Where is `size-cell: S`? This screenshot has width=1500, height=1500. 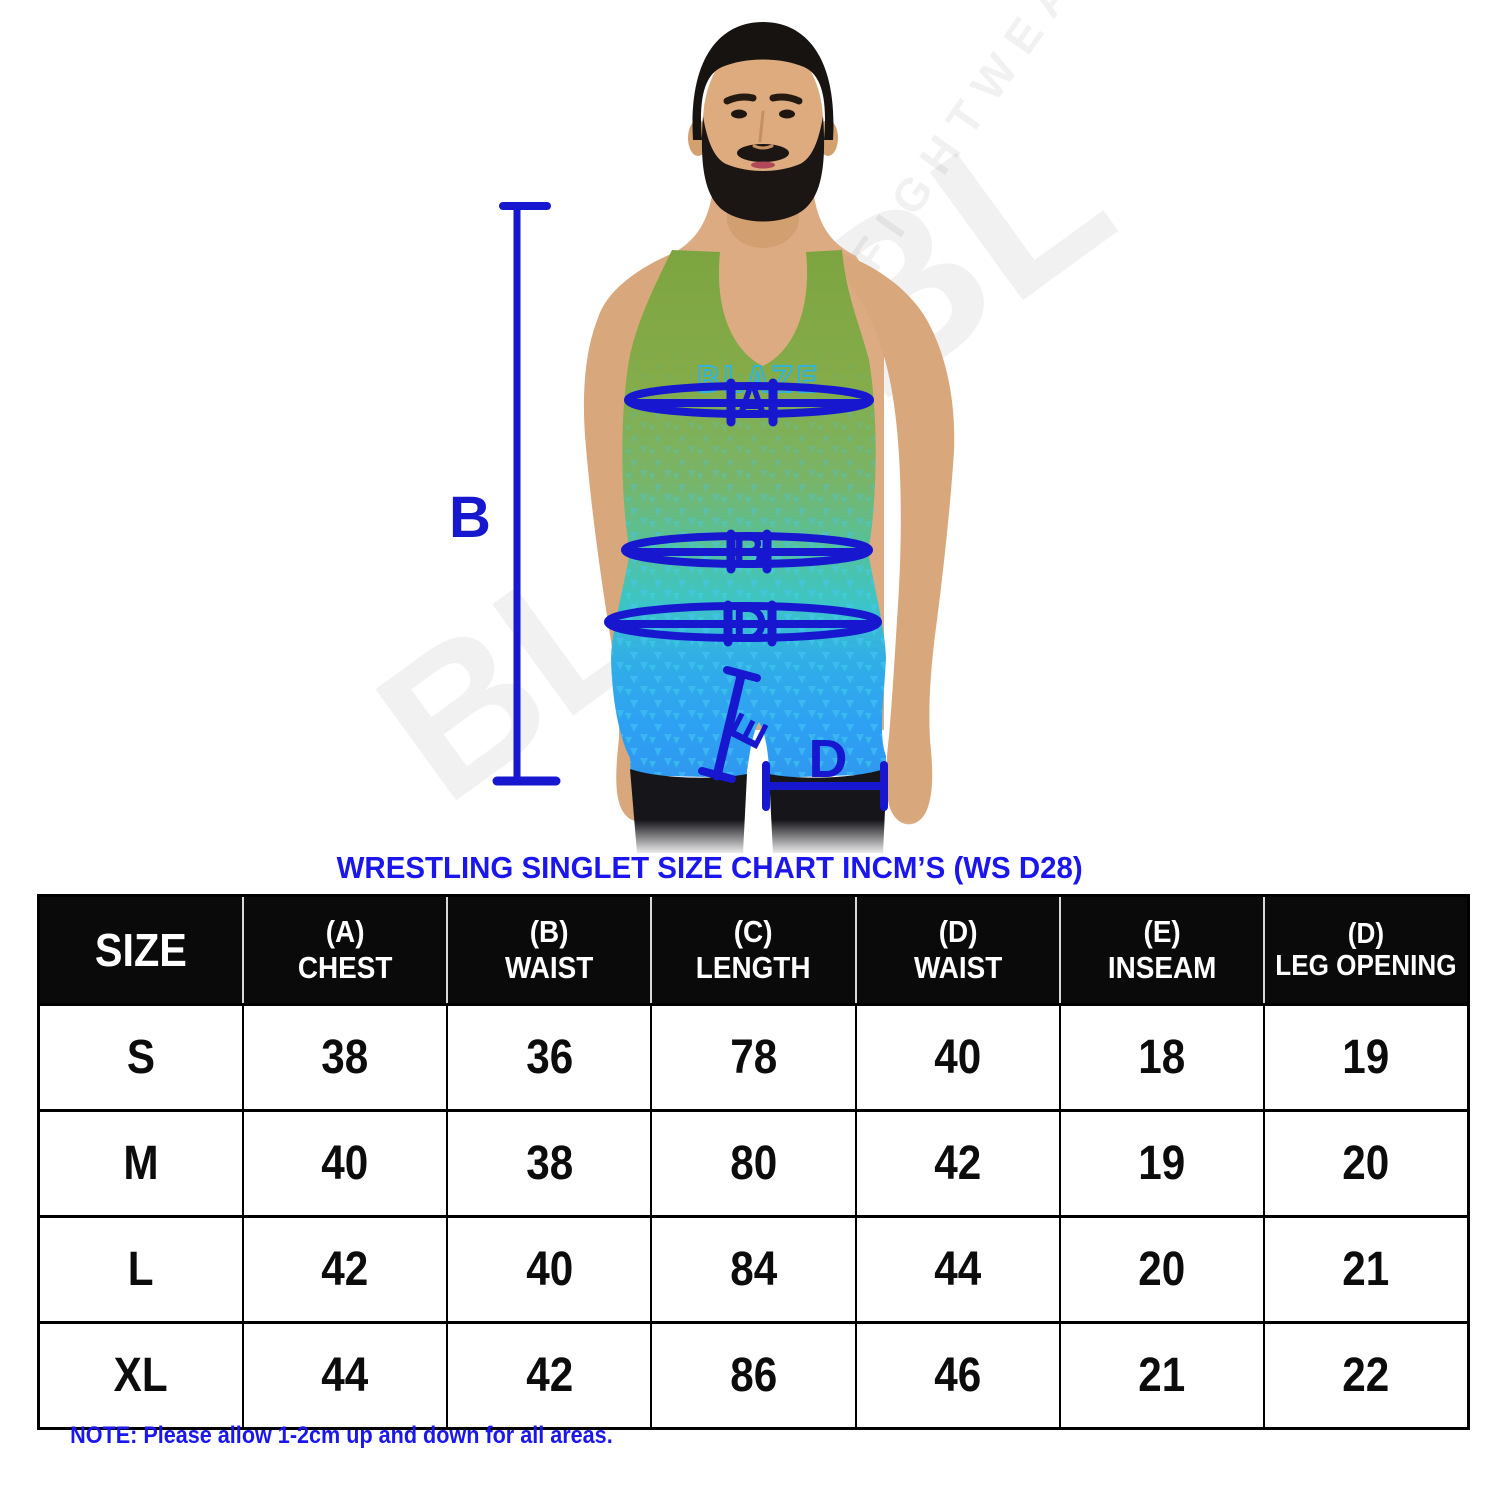
size-cell: S is located at coordinates (140, 1057).